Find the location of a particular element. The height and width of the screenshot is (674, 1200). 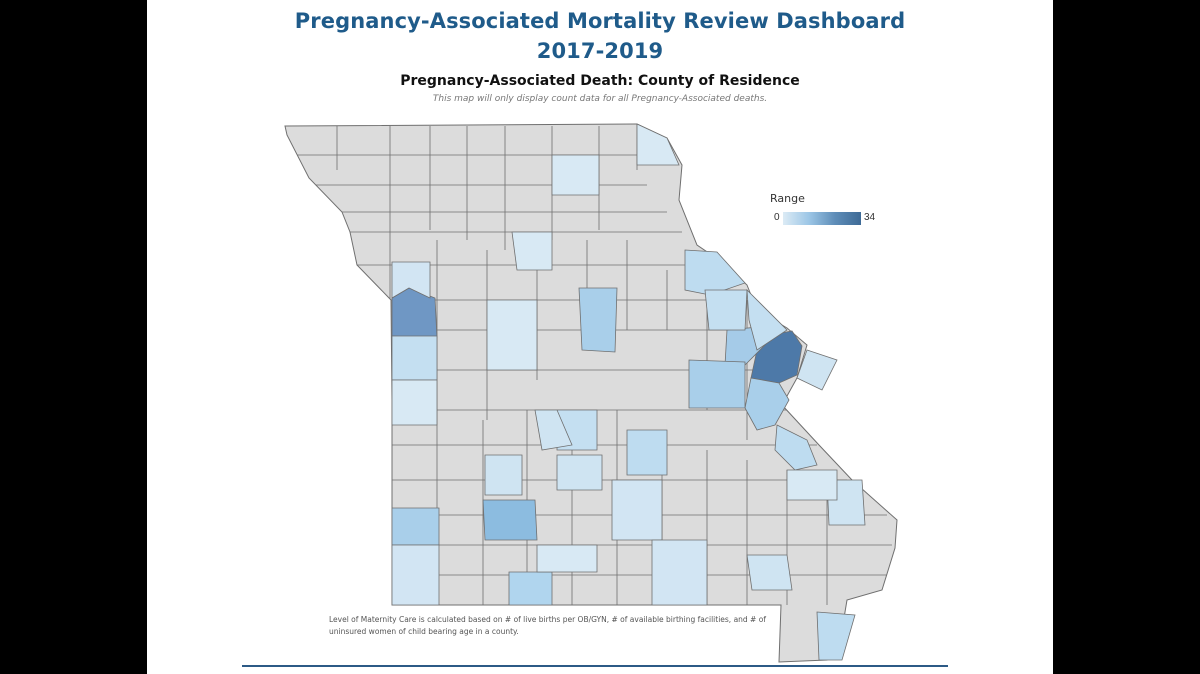

county-jasper is located at coordinates (415, 526).